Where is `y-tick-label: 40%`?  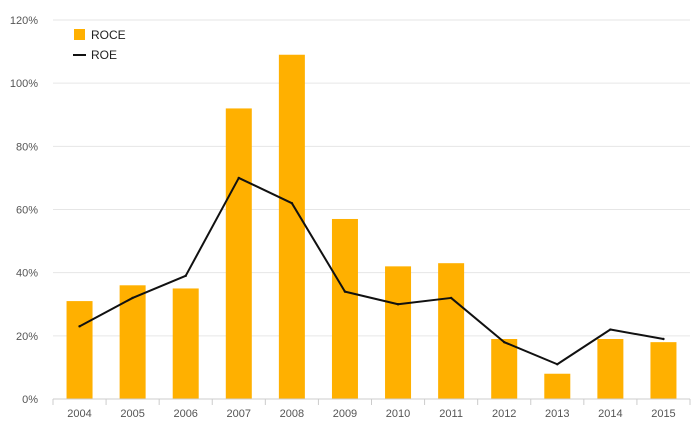
y-tick-label: 40% is located at coordinates (27, 274).